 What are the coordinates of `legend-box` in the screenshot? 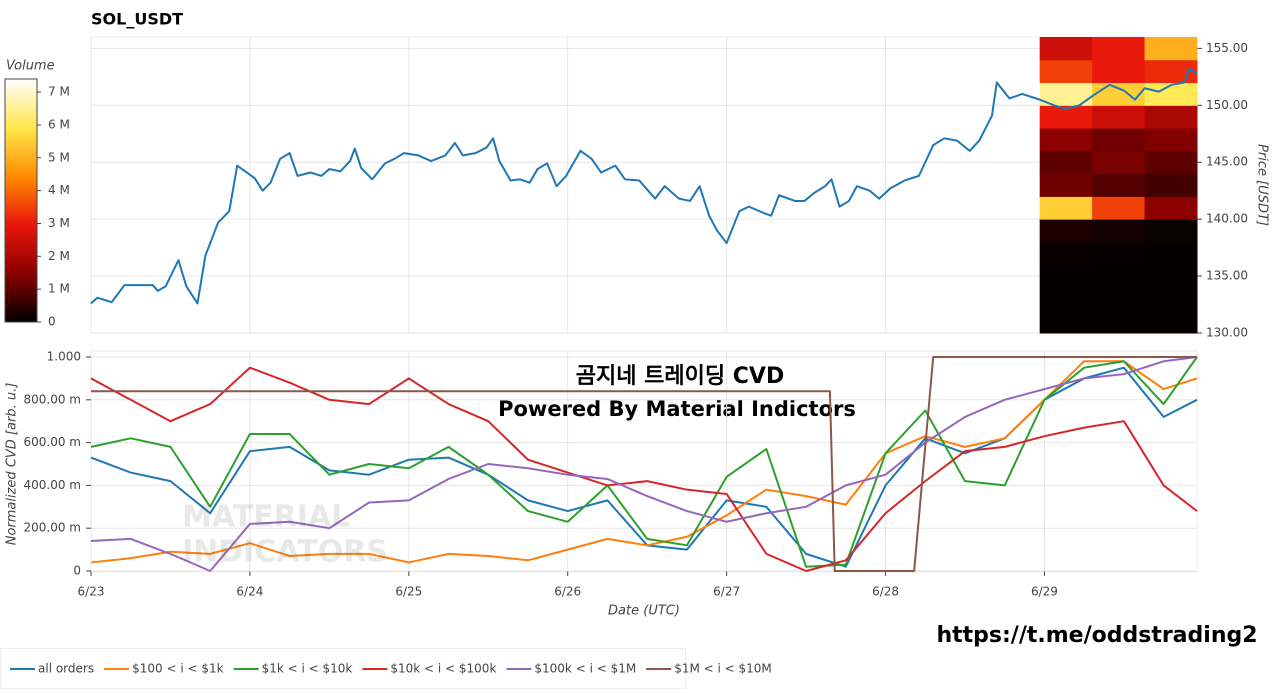 It's located at (343, 668).